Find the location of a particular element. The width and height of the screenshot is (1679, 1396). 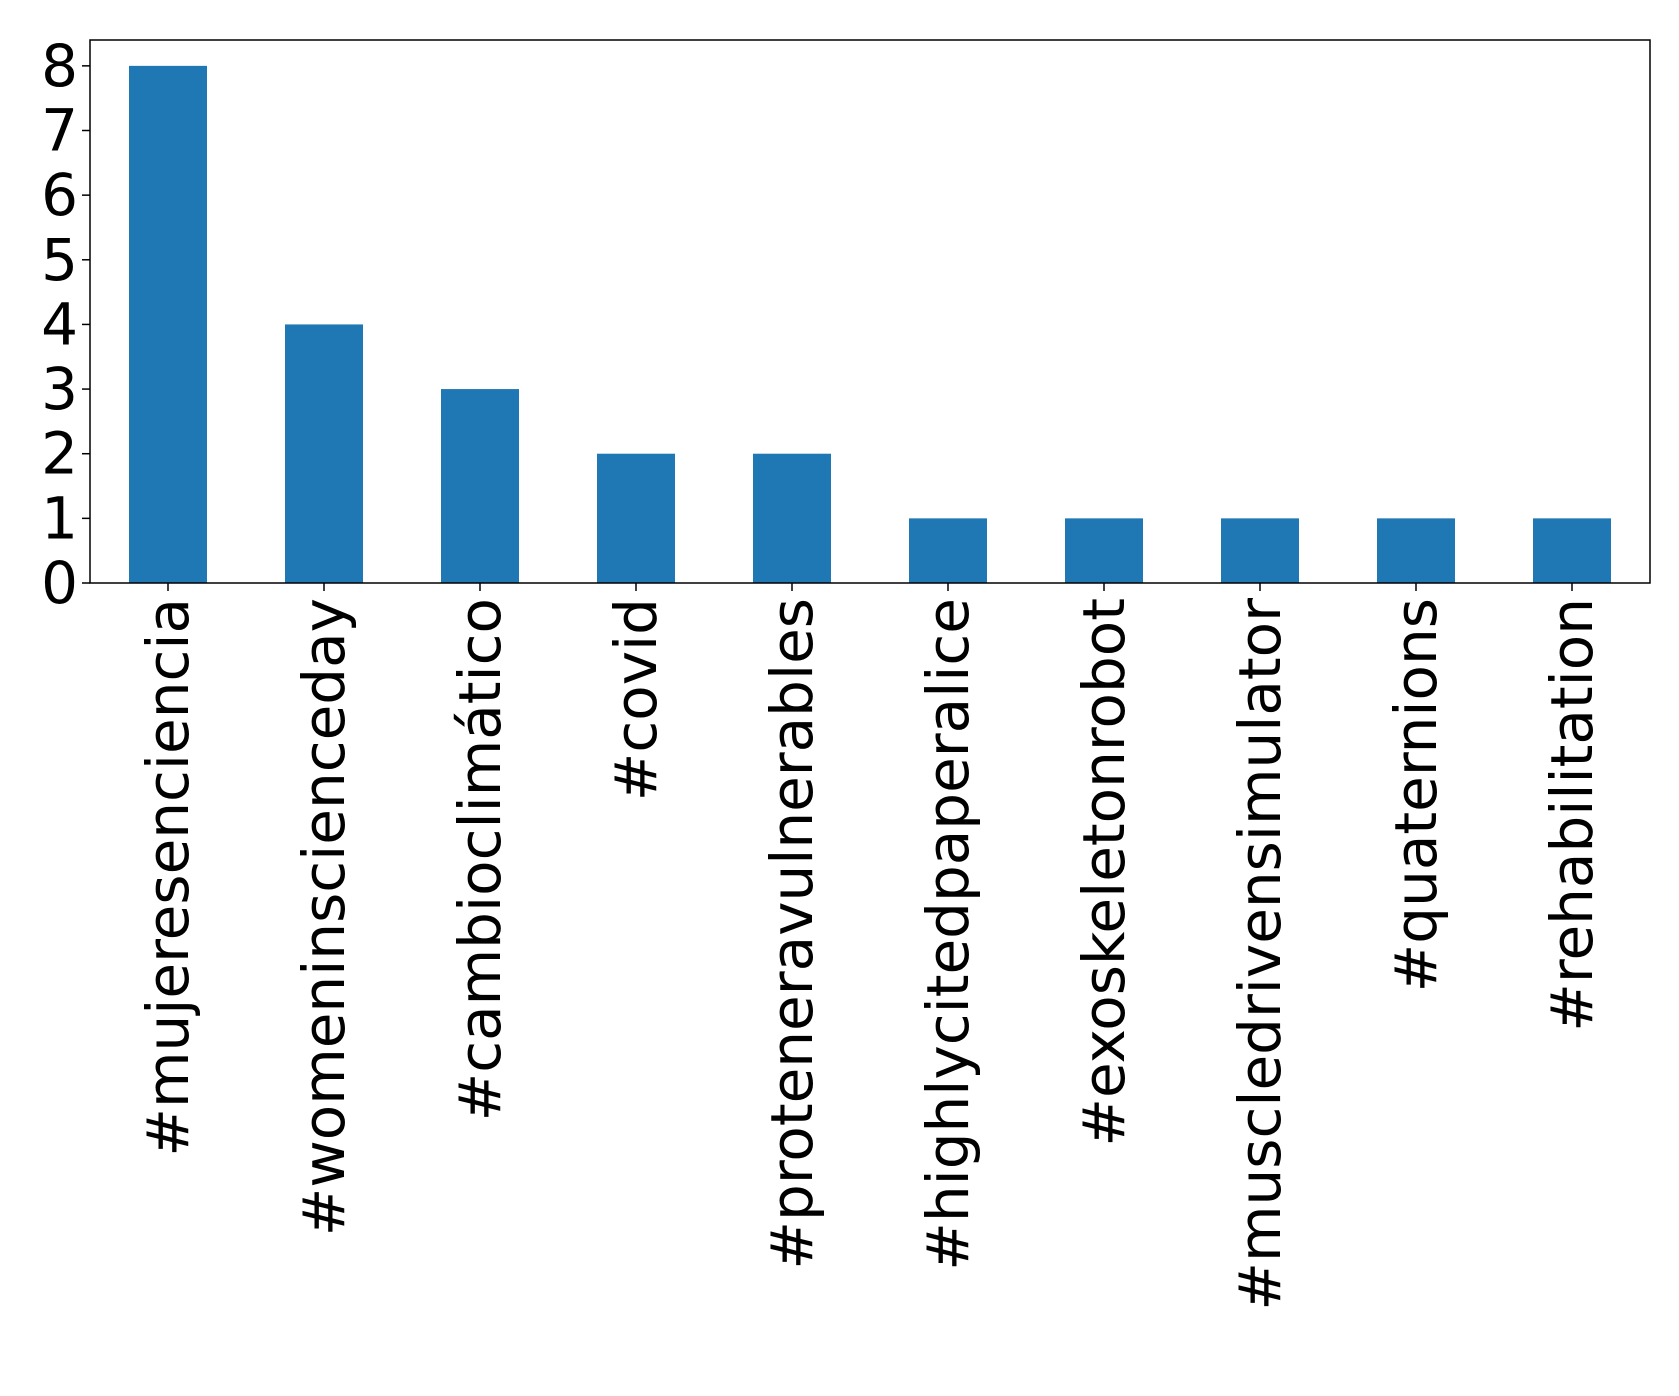

x-tick-label: #covid is located at coordinates (636, 699).